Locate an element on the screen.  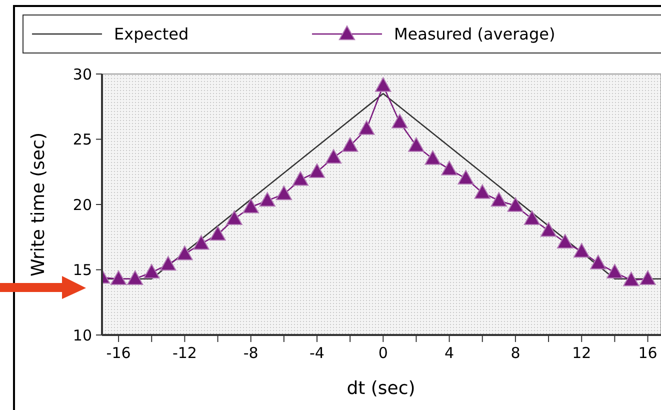
x-axis-title: dt (sec) is located at coordinates (381, 388).